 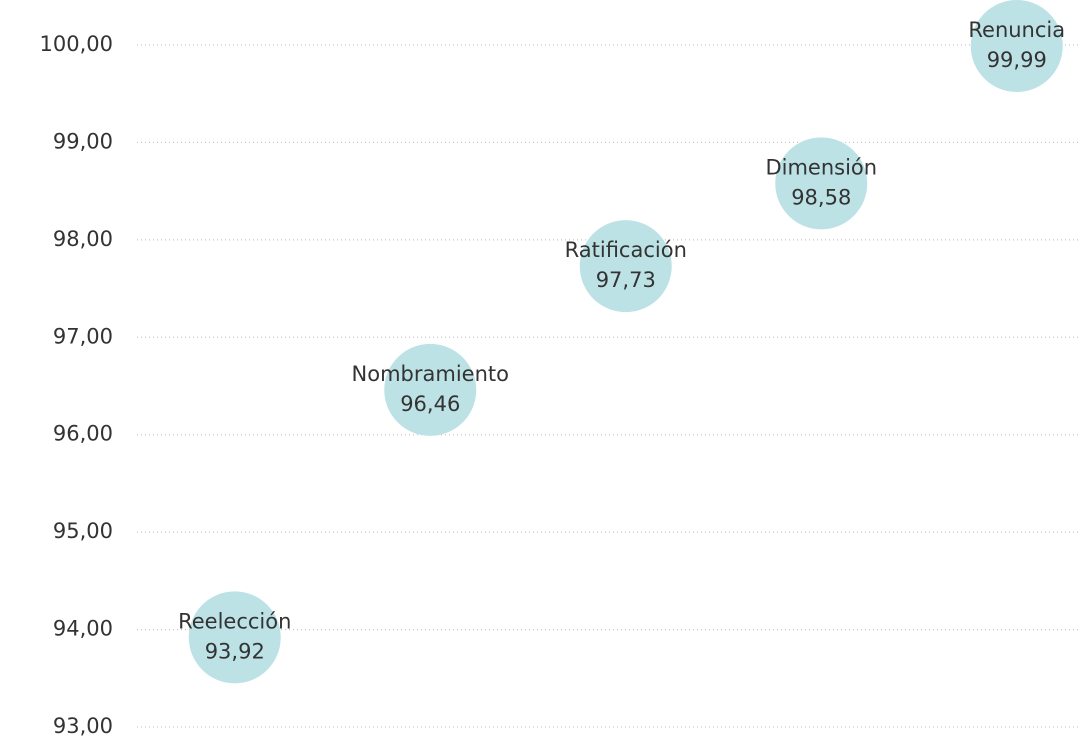 I want to click on y-tick-label: 98,00, so click(x=83, y=239).